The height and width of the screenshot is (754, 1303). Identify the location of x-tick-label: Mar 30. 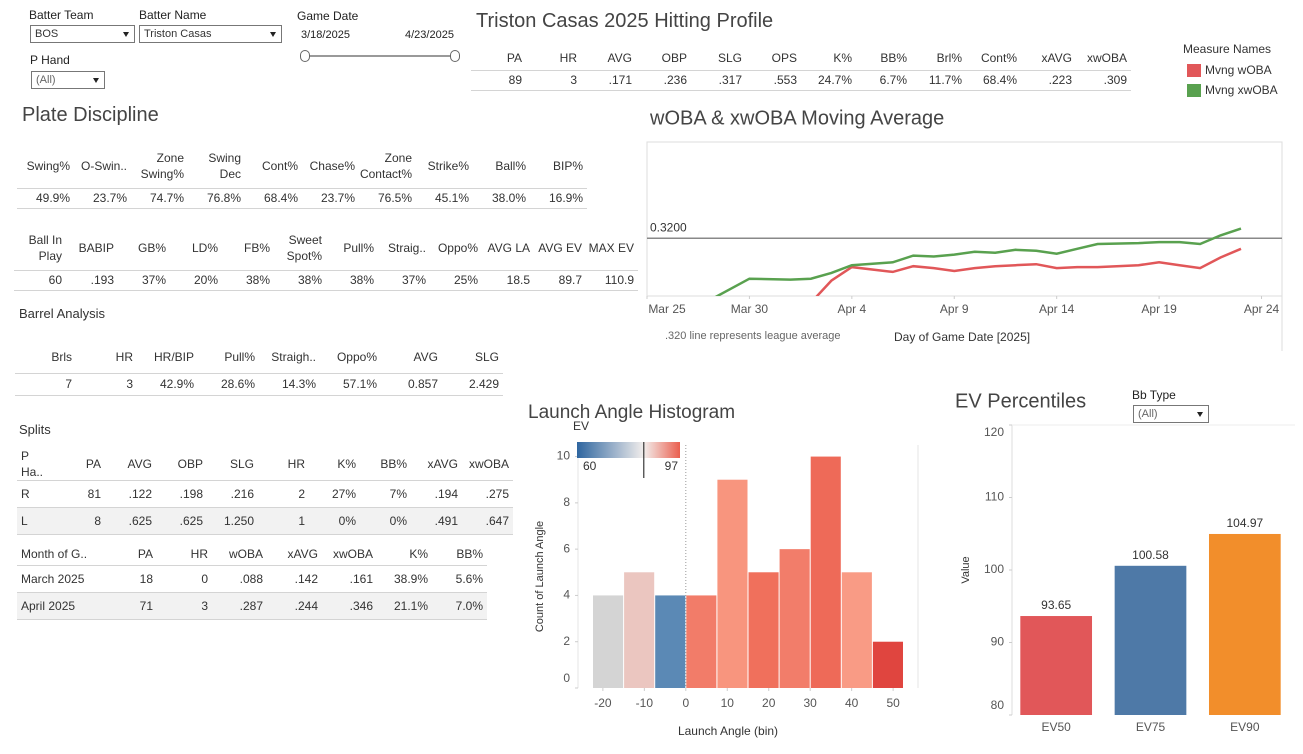
(750, 309).